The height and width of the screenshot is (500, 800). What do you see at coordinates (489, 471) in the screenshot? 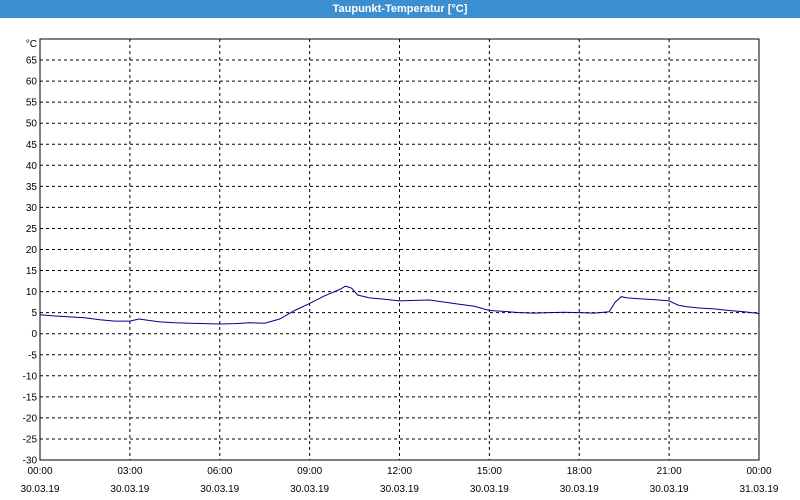
I see `x-tick-time-label: 15:00` at bounding box center [489, 471].